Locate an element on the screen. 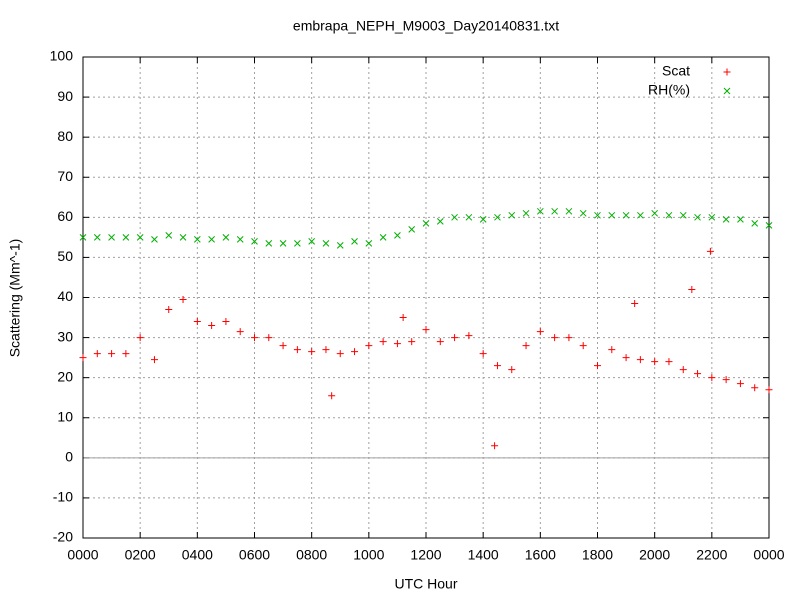  x-axis-label: UTC Hour is located at coordinates (425, 584).